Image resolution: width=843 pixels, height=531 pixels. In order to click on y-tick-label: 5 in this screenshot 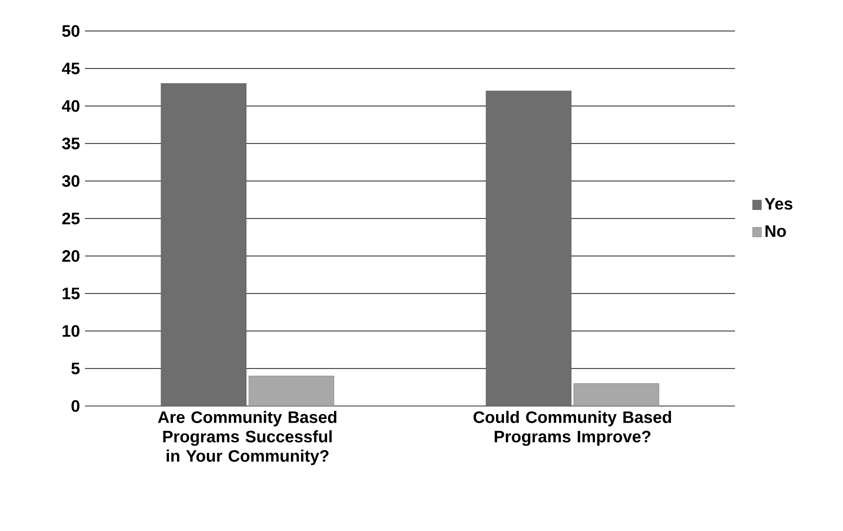, I will do `click(75, 368)`.